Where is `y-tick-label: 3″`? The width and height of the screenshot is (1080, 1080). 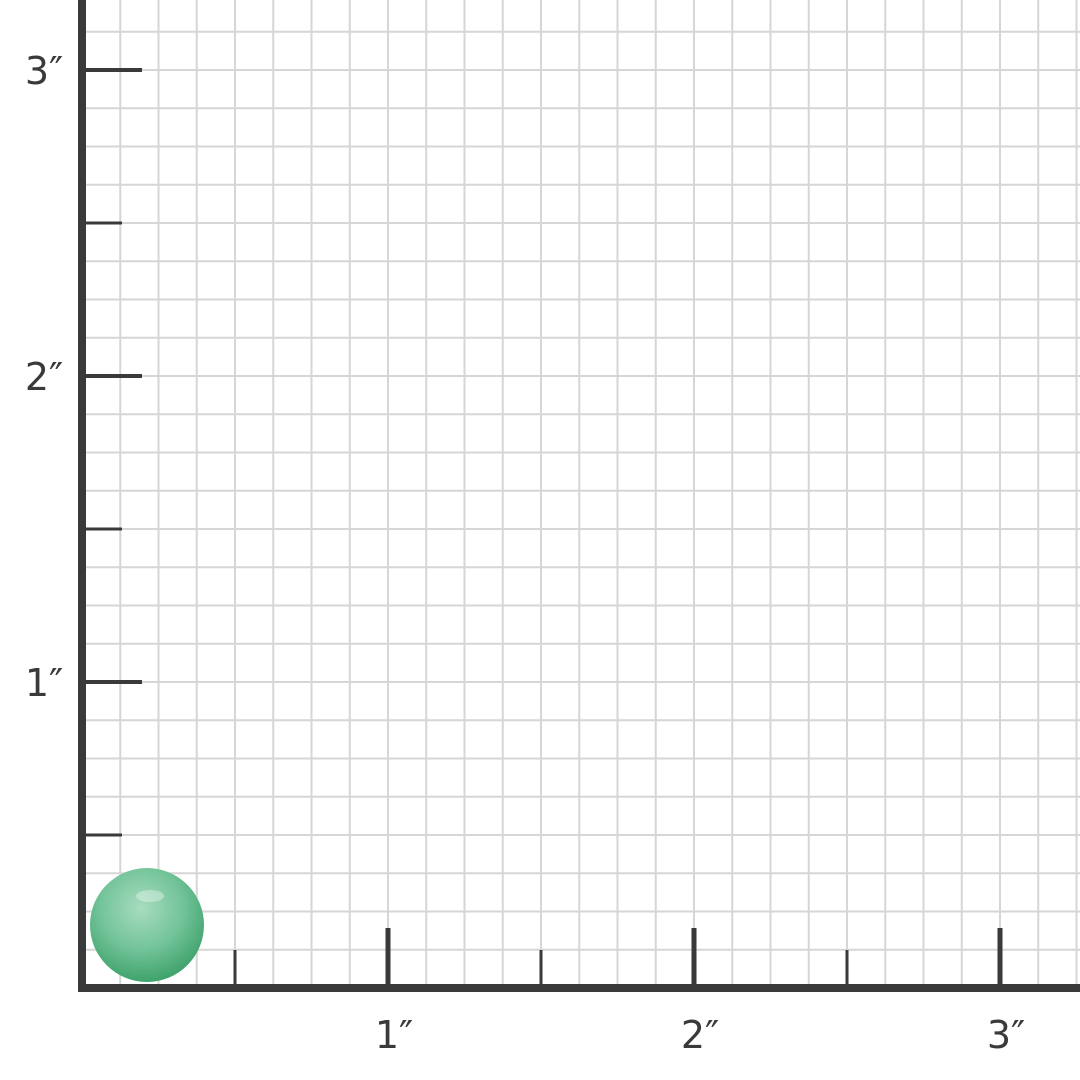 y-tick-label: 3″ is located at coordinates (44, 71).